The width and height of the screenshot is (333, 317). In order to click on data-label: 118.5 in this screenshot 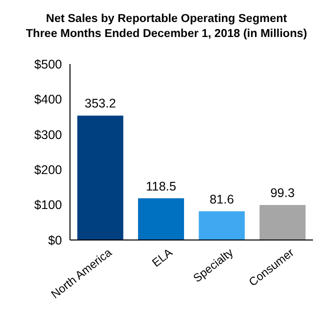, I will do `click(161, 186)`.